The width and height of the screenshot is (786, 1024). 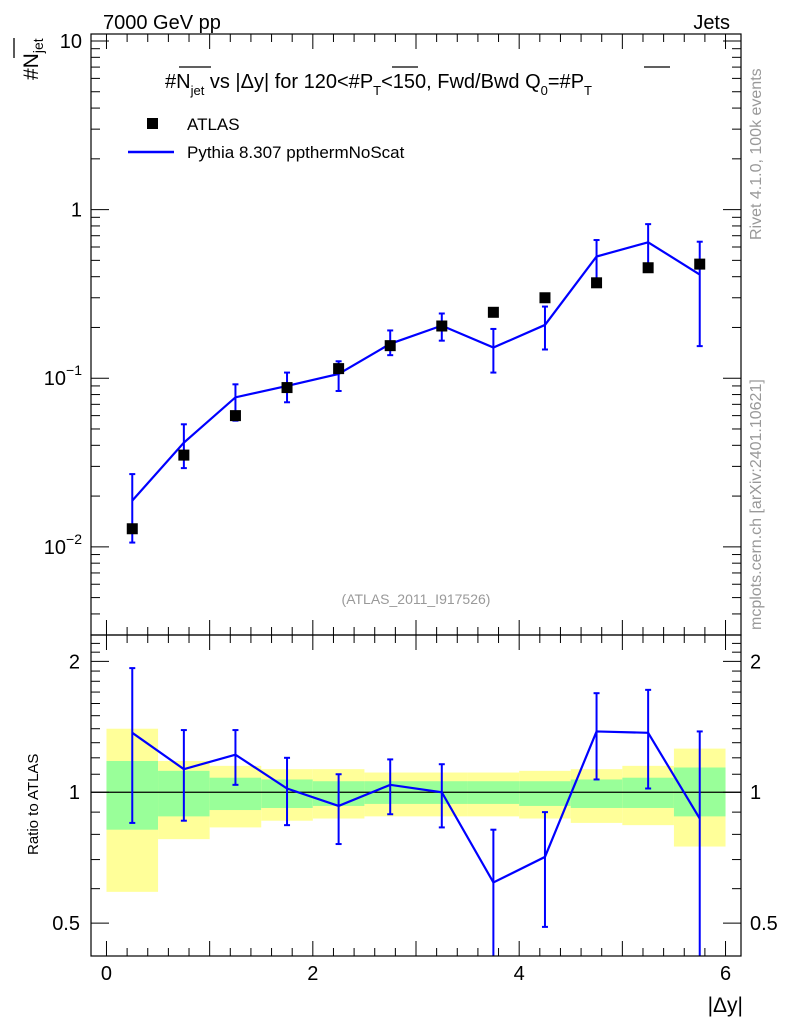 What do you see at coordinates (377, 90) in the screenshot?
I see `title-sub-2: T` at bounding box center [377, 90].